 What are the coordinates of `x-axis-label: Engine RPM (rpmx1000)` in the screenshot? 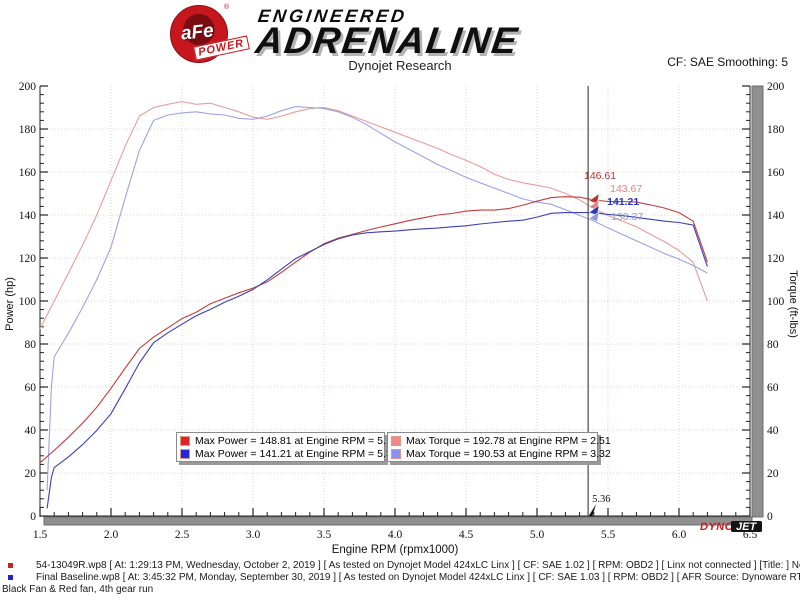 It's located at (395, 550).